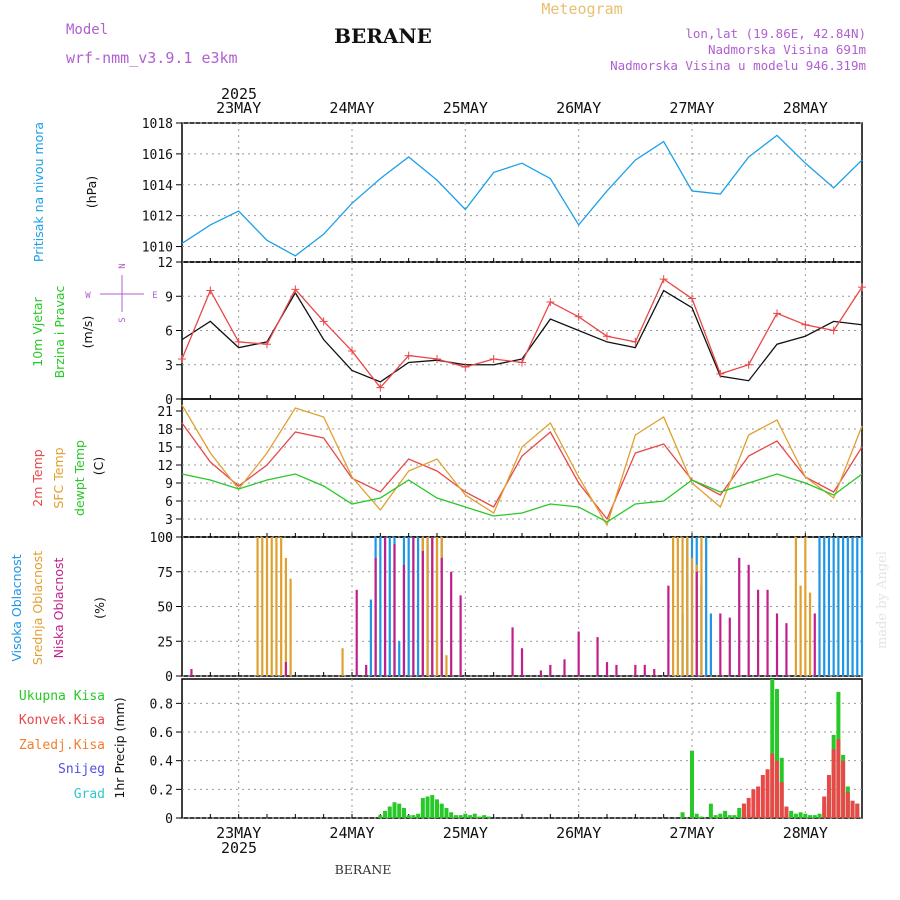 This screenshot has height=900, width=900. What do you see at coordinates (165, 448) in the screenshot?
I see `y-tick-label: 15` at bounding box center [165, 448].